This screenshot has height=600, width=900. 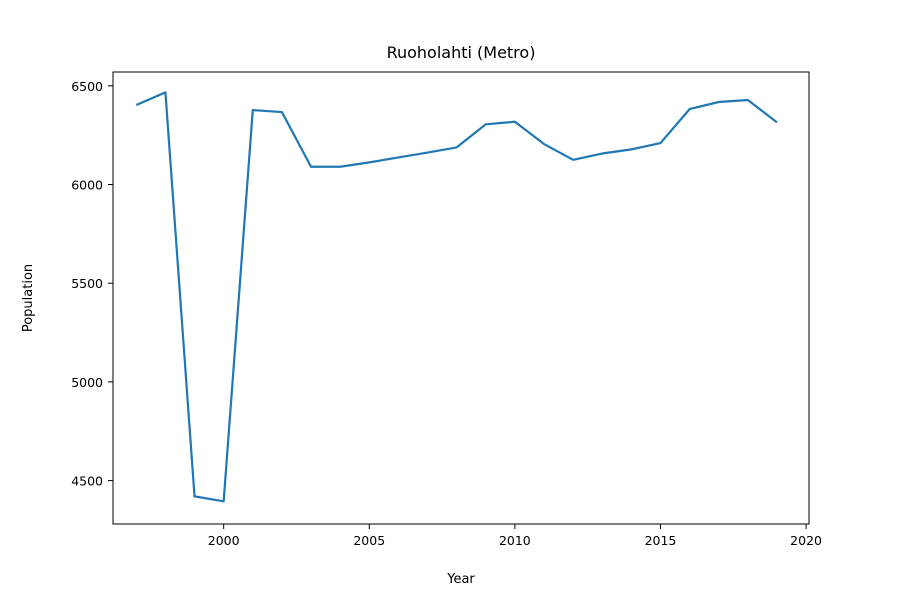 I want to click on x-tick-label: 2005, so click(x=369, y=540).